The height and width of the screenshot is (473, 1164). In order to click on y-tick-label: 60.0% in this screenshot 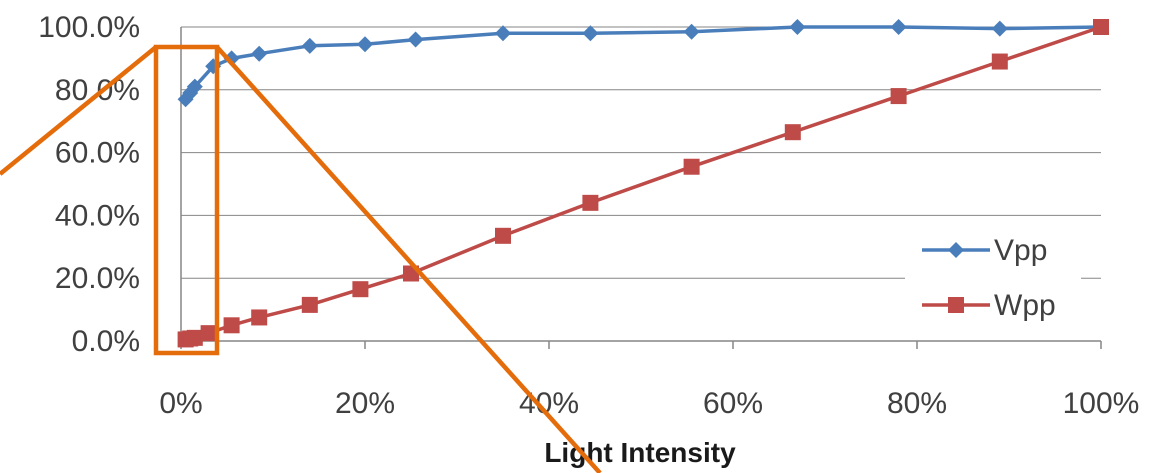, I will do `click(97, 153)`.